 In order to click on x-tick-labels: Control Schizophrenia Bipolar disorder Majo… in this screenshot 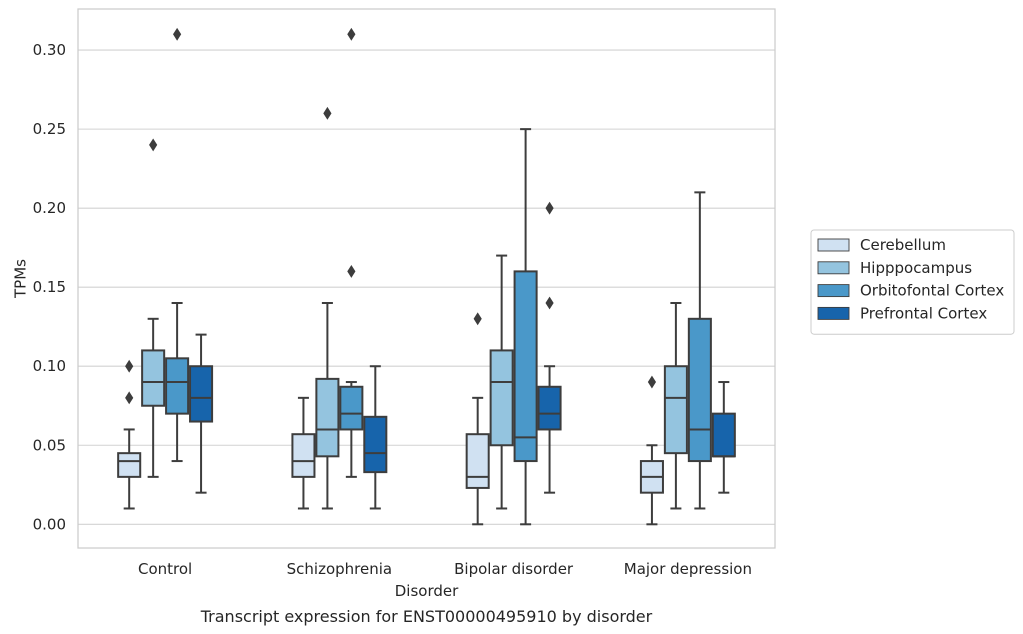, I will do `click(445, 569)`.